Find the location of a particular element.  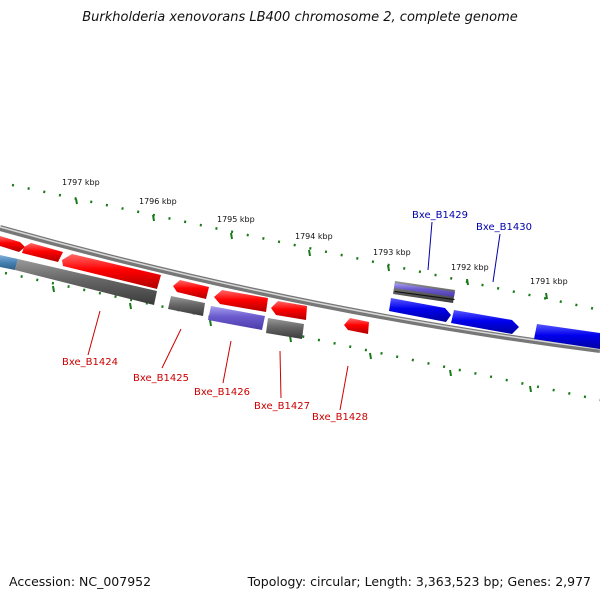

feature-ring-genes is located at coordinates (227, 297).